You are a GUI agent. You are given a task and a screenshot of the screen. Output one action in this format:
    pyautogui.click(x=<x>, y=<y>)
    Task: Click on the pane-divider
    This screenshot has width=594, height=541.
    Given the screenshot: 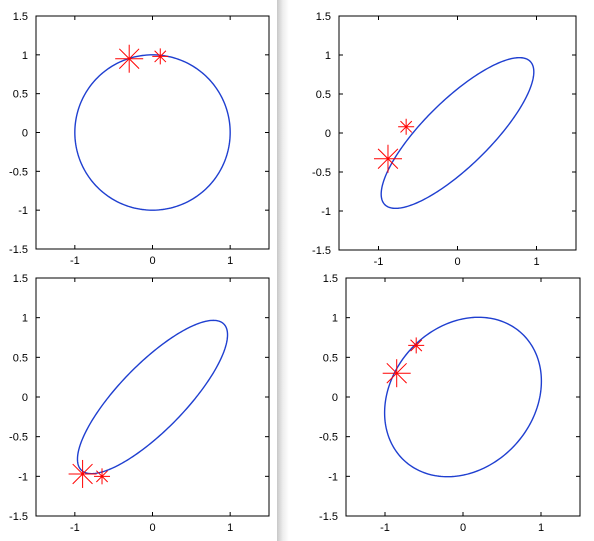 What is the action you would take?
    pyautogui.click(x=283, y=270)
    